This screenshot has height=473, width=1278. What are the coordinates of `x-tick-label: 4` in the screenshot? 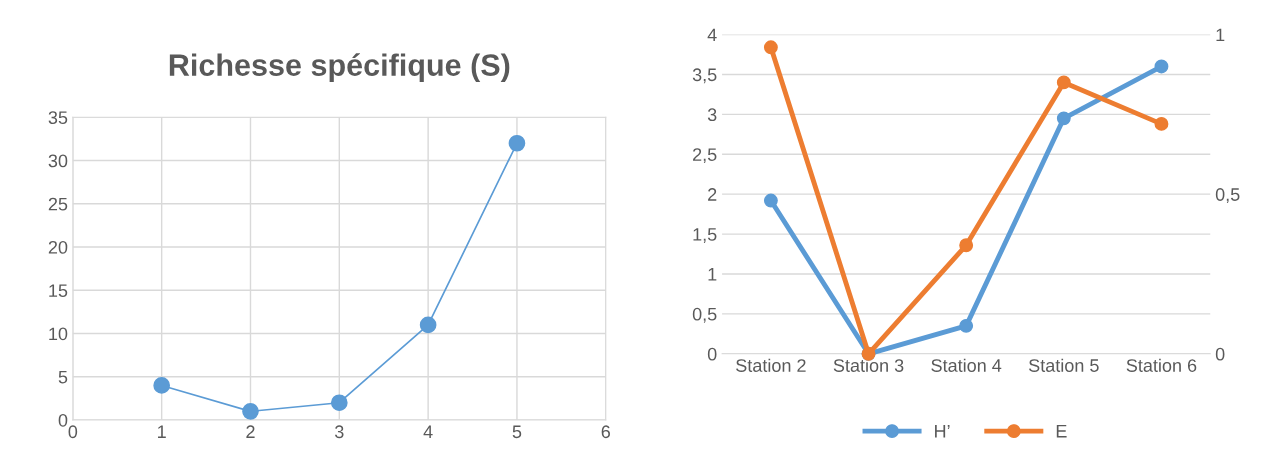 It's located at (428, 431).